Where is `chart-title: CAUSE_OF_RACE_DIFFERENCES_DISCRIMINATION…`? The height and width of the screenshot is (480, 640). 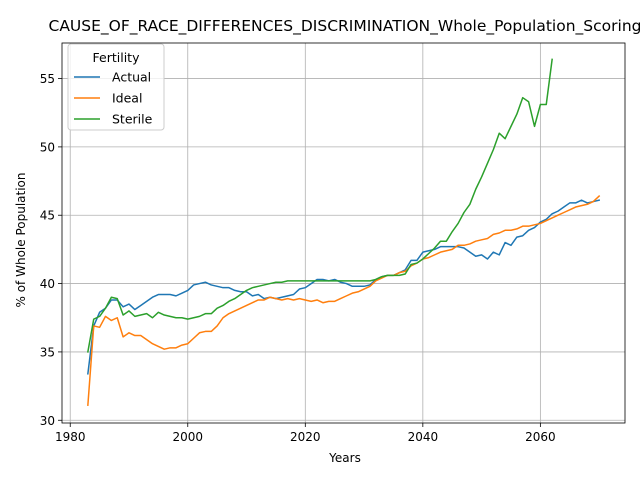
chart-title: CAUSE_OF_RACE_DIFFERENCES_DISCRIMINATION… is located at coordinates (344, 26).